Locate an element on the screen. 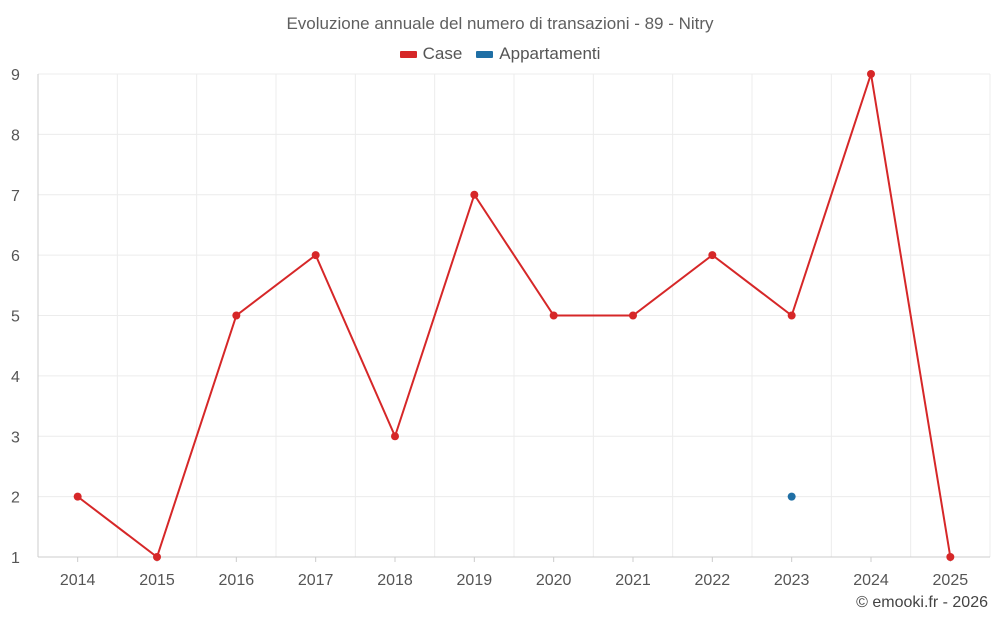  data-point-case-2019 is located at coordinates (474, 194).